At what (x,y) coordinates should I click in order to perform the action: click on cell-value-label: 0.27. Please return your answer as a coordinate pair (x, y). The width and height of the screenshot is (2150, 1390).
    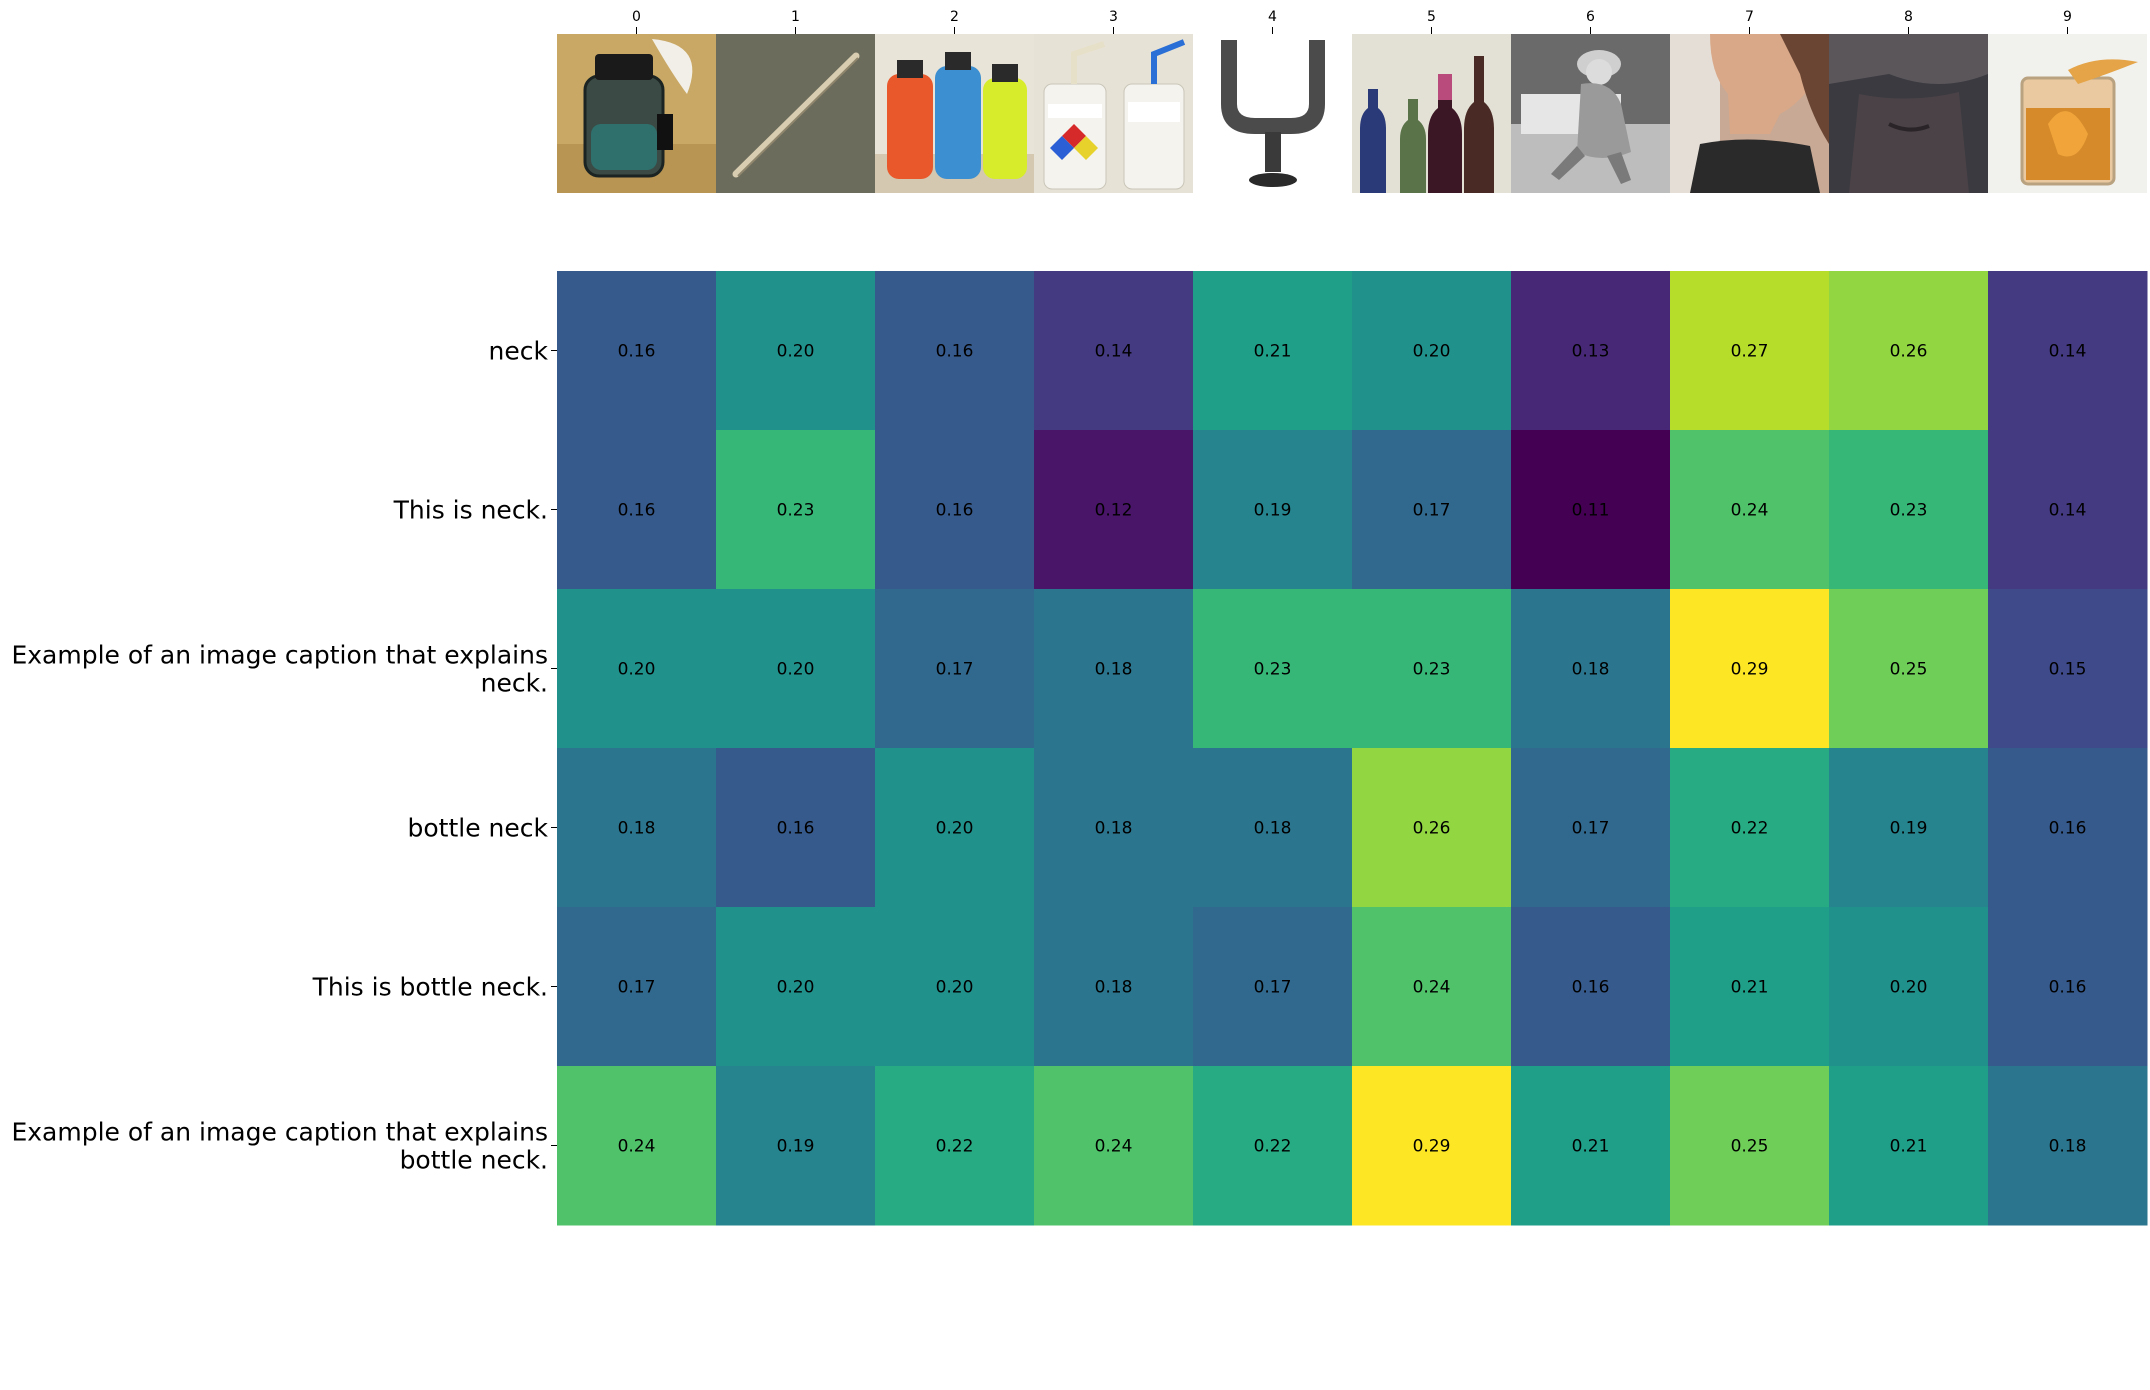
    Looking at the image, I should click on (1750, 352).